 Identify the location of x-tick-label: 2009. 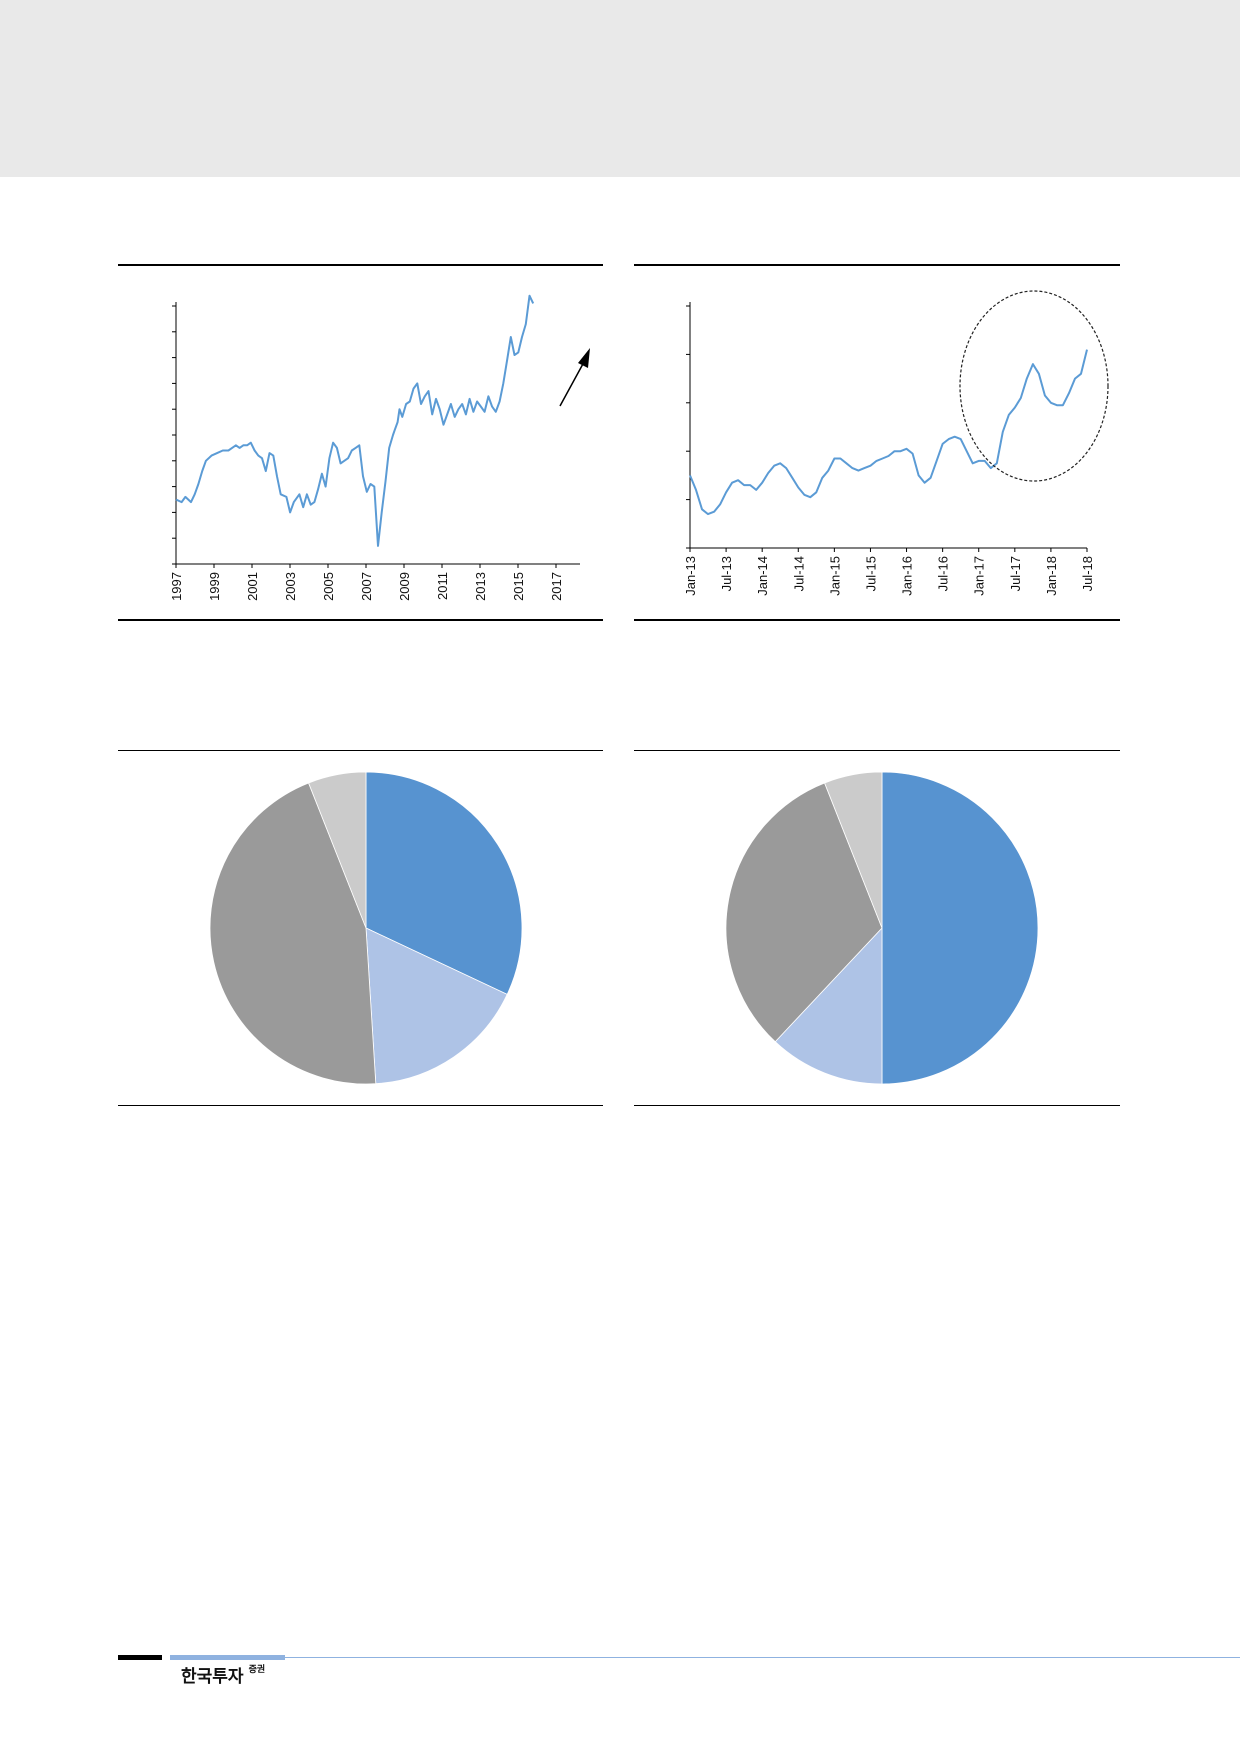
(404, 586).